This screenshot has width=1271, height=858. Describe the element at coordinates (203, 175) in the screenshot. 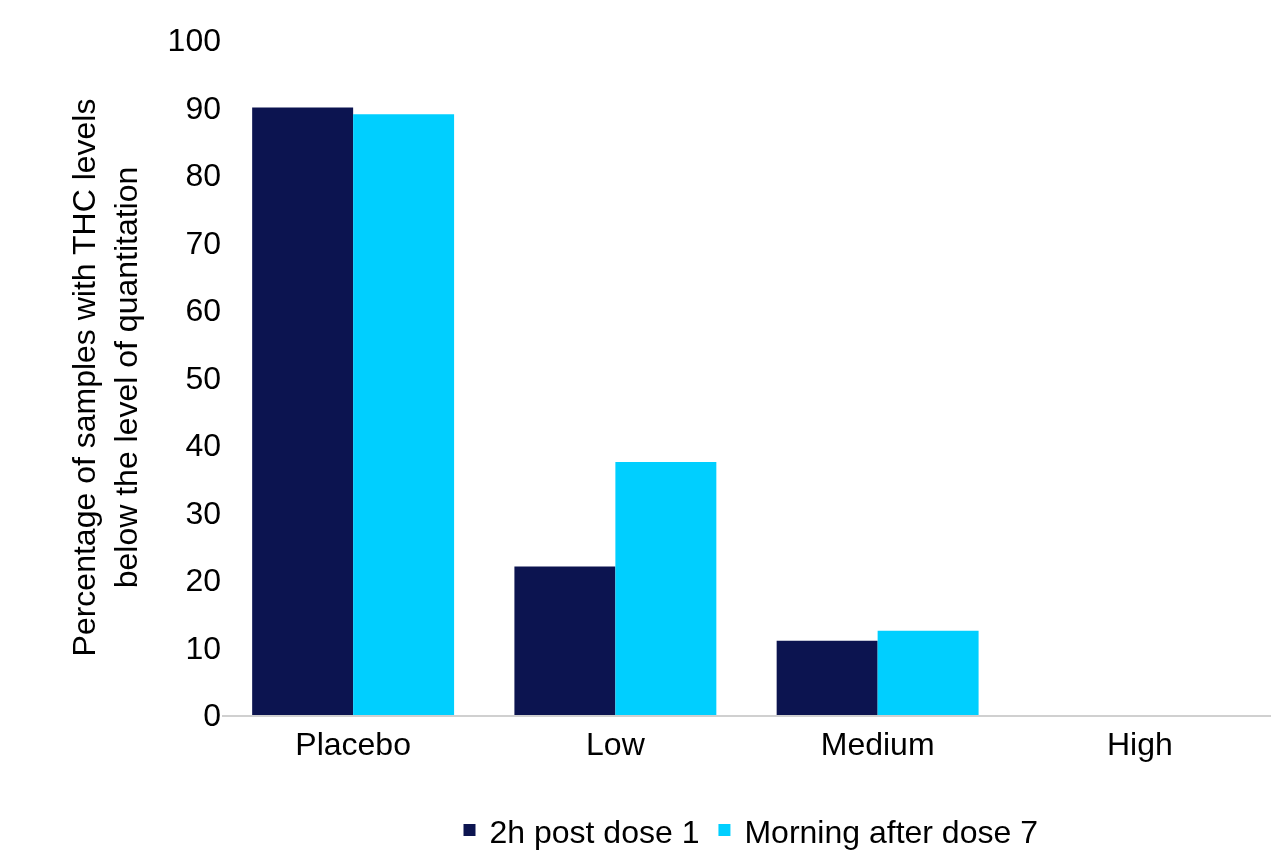

I see `y-tick-label: 80` at that location.